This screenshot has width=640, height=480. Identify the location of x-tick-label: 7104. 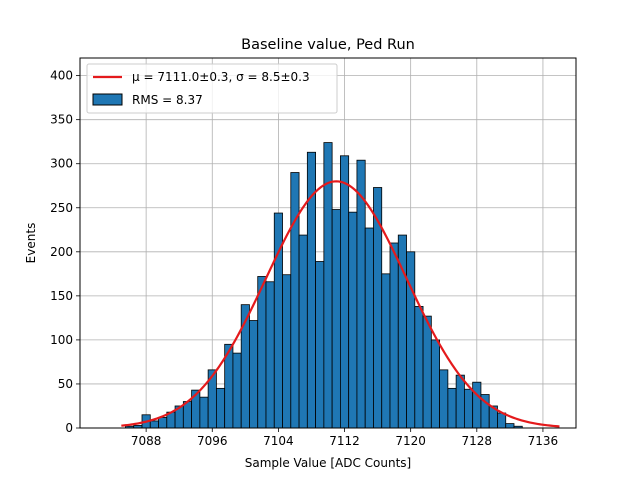
(278, 441).